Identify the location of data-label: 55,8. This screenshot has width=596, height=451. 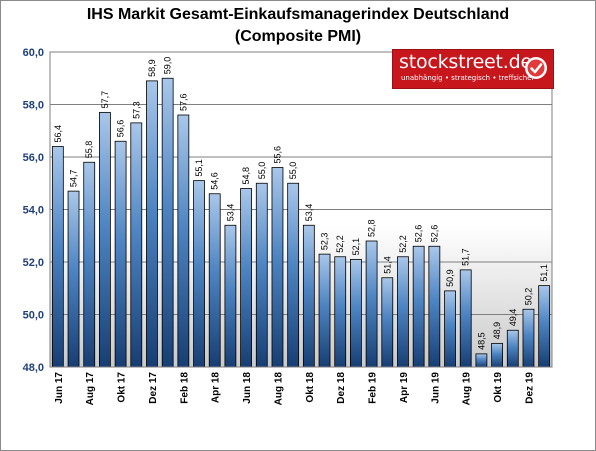
(89, 150).